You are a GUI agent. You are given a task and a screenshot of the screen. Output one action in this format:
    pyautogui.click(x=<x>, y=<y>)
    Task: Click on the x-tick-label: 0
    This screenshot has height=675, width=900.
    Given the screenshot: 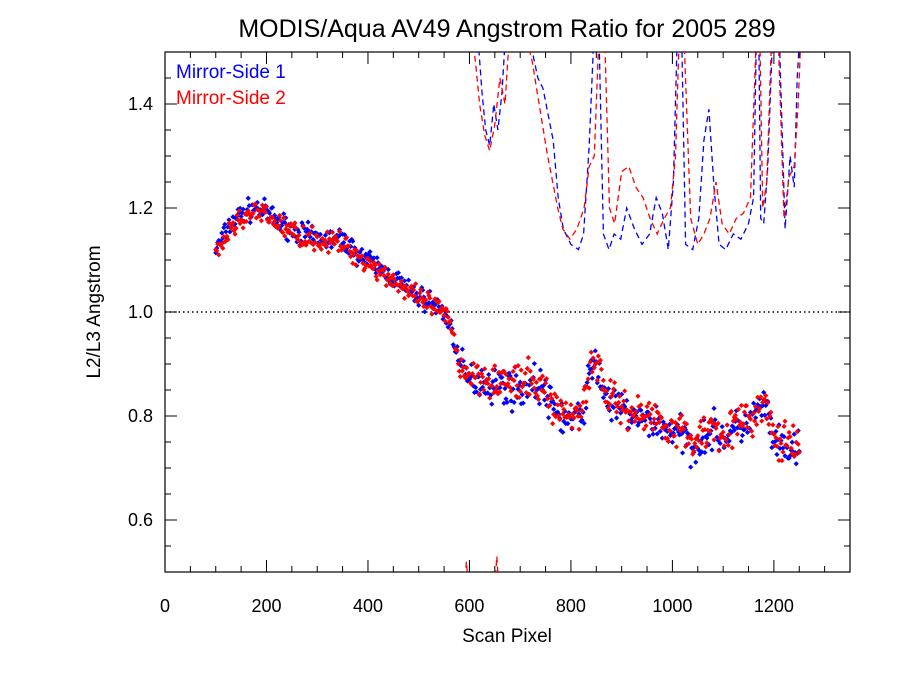 What is the action you would take?
    pyautogui.click(x=165, y=606)
    